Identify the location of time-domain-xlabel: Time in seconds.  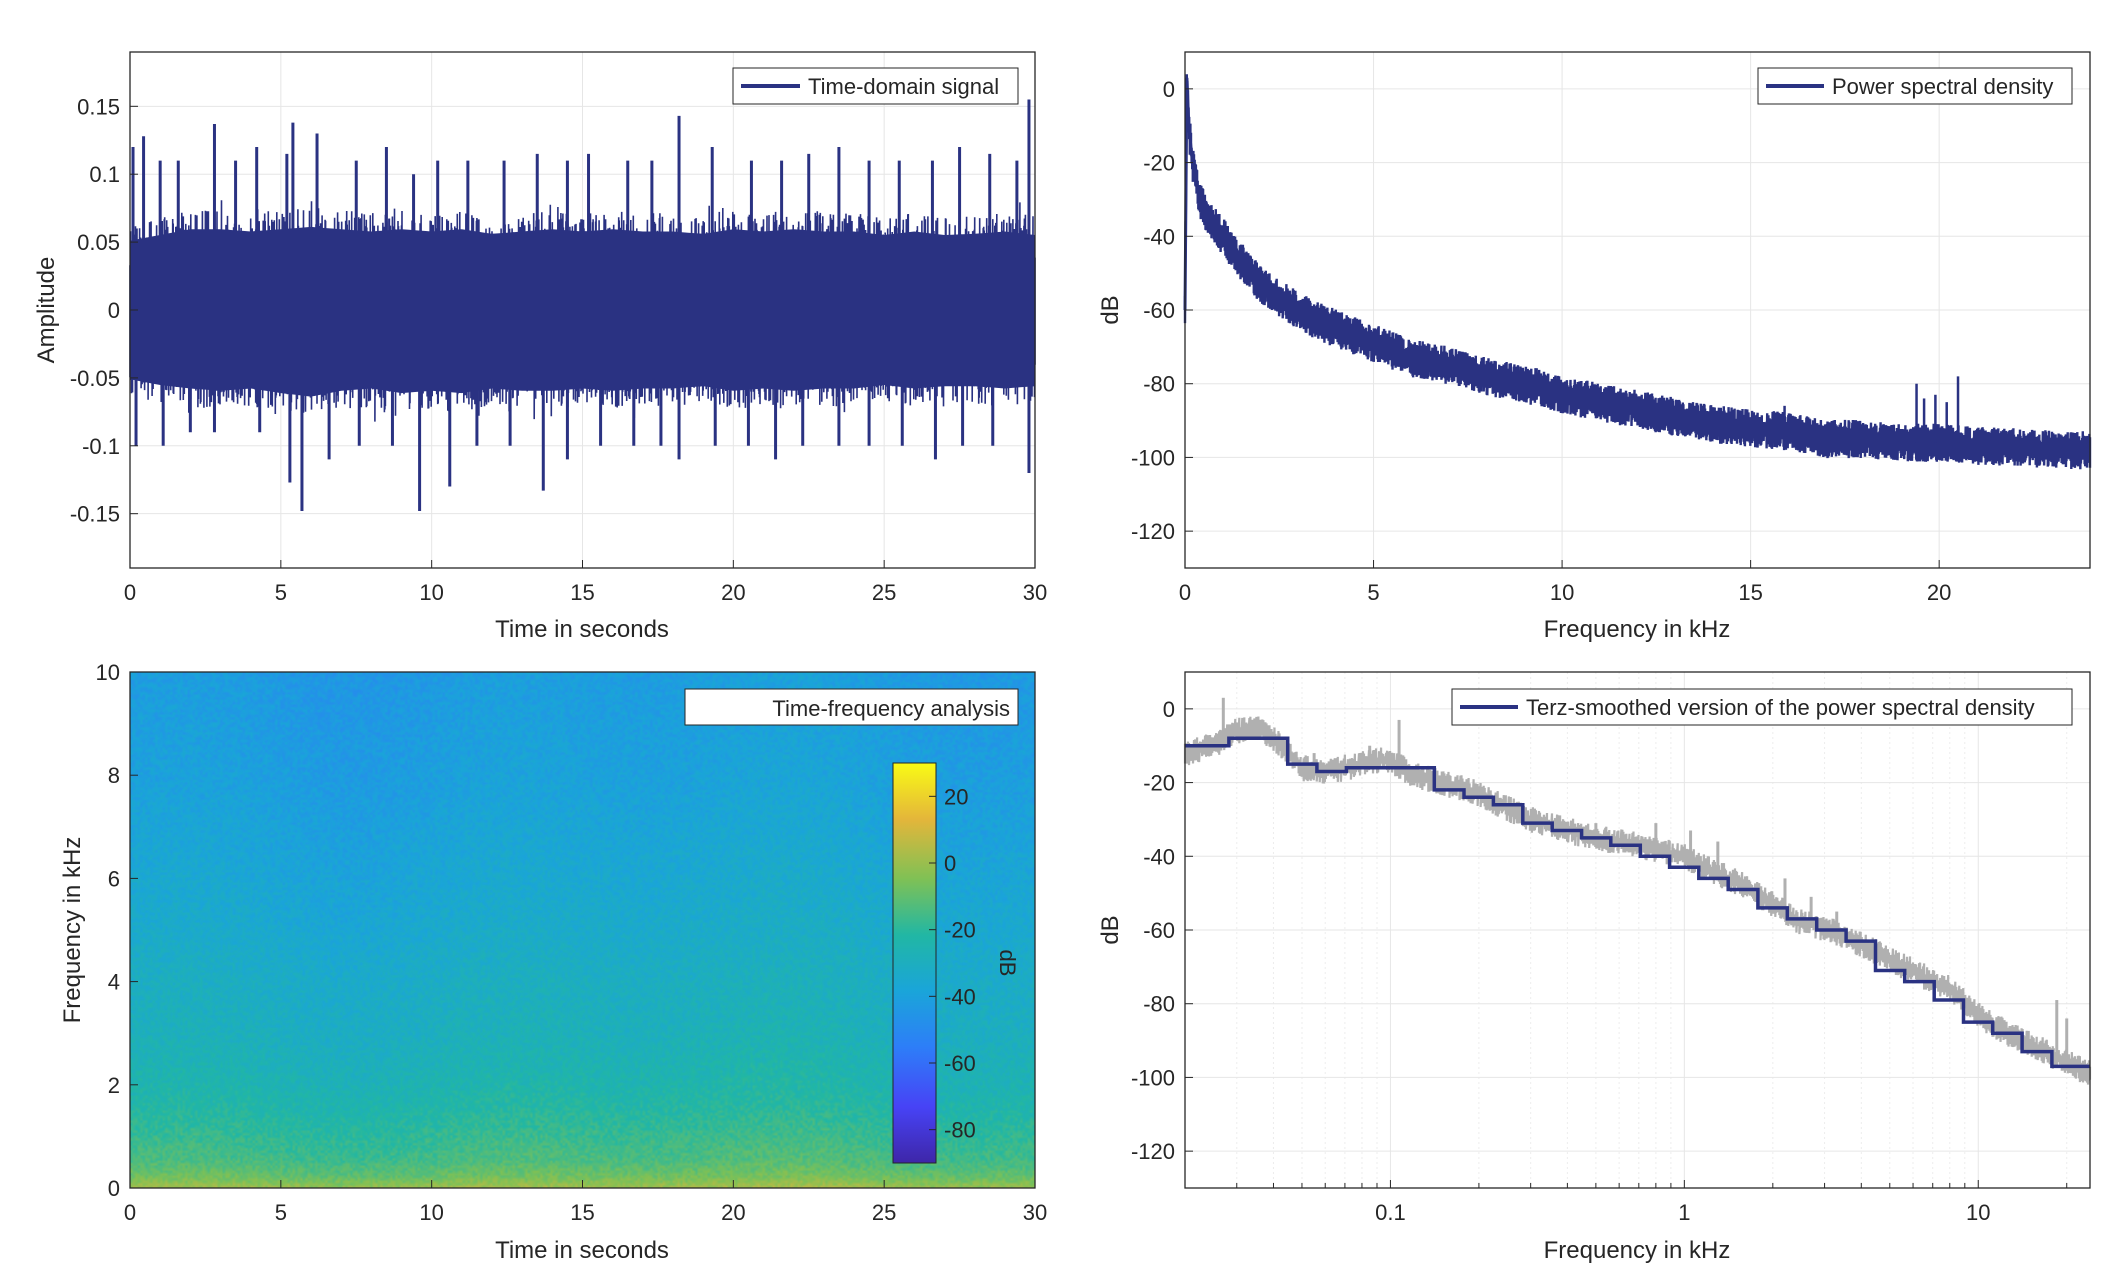
(582, 629).